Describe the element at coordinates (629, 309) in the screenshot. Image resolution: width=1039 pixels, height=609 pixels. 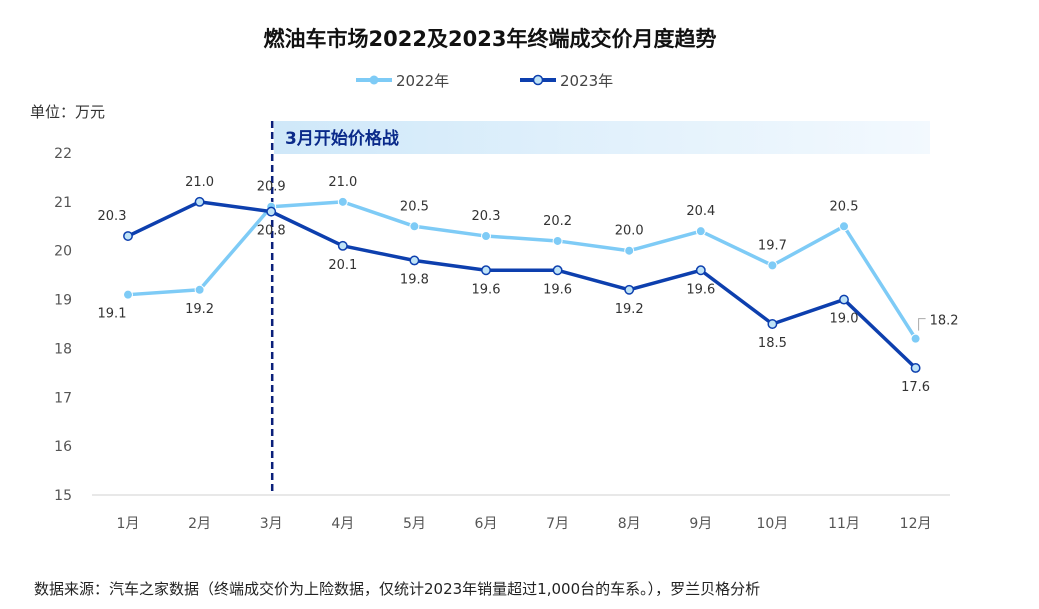
I see `data-label-2023: 19.2` at that location.